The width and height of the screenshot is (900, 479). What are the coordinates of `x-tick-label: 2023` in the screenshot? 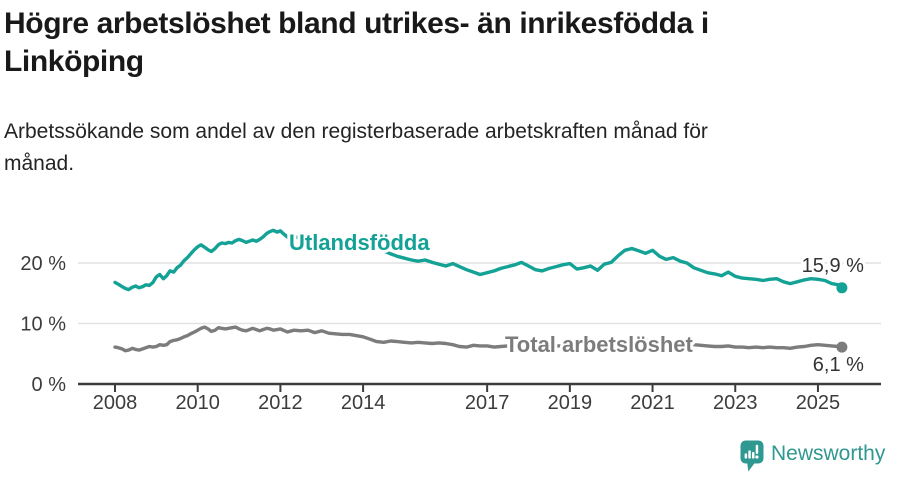 It's located at (735, 403).